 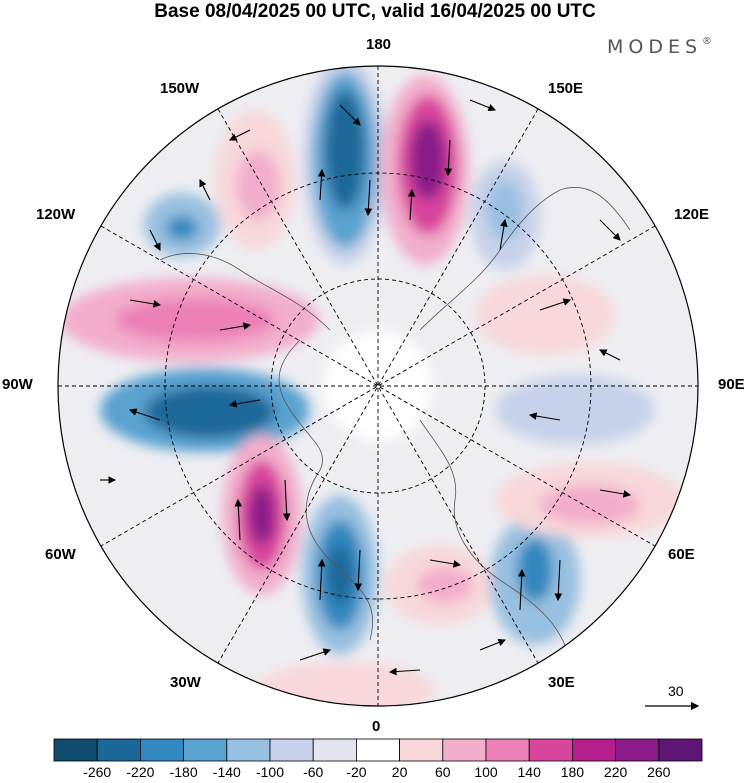 I want to click on colorbar-tick-label: -220, so click(x=140, y=772).